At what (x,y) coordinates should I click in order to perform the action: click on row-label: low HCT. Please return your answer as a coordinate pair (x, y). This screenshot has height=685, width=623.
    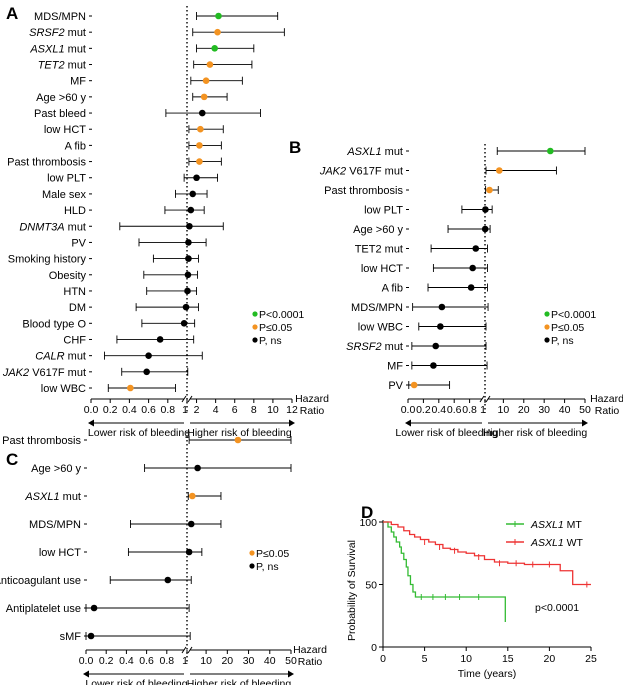
    Looking at the image, I should click on (382, 269).